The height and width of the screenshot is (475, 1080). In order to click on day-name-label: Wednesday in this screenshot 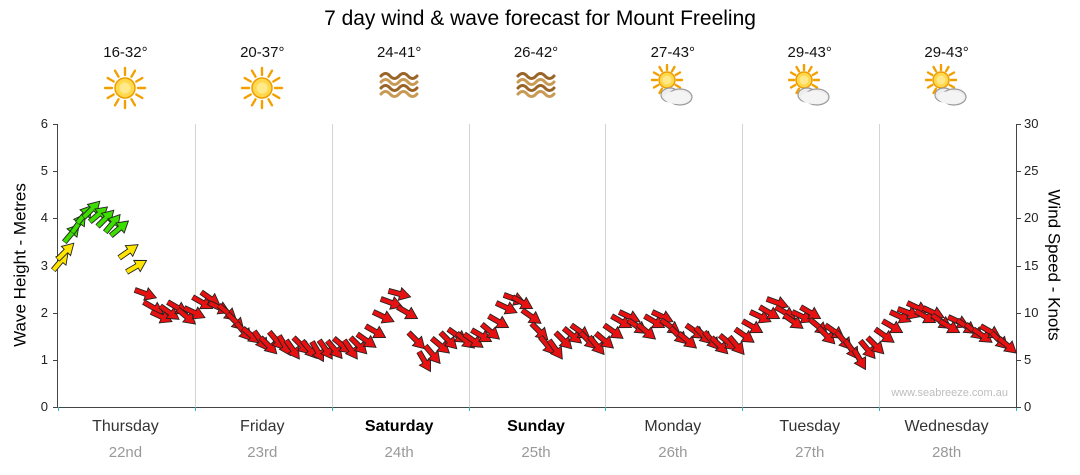, I will do `click(946, 426)`.